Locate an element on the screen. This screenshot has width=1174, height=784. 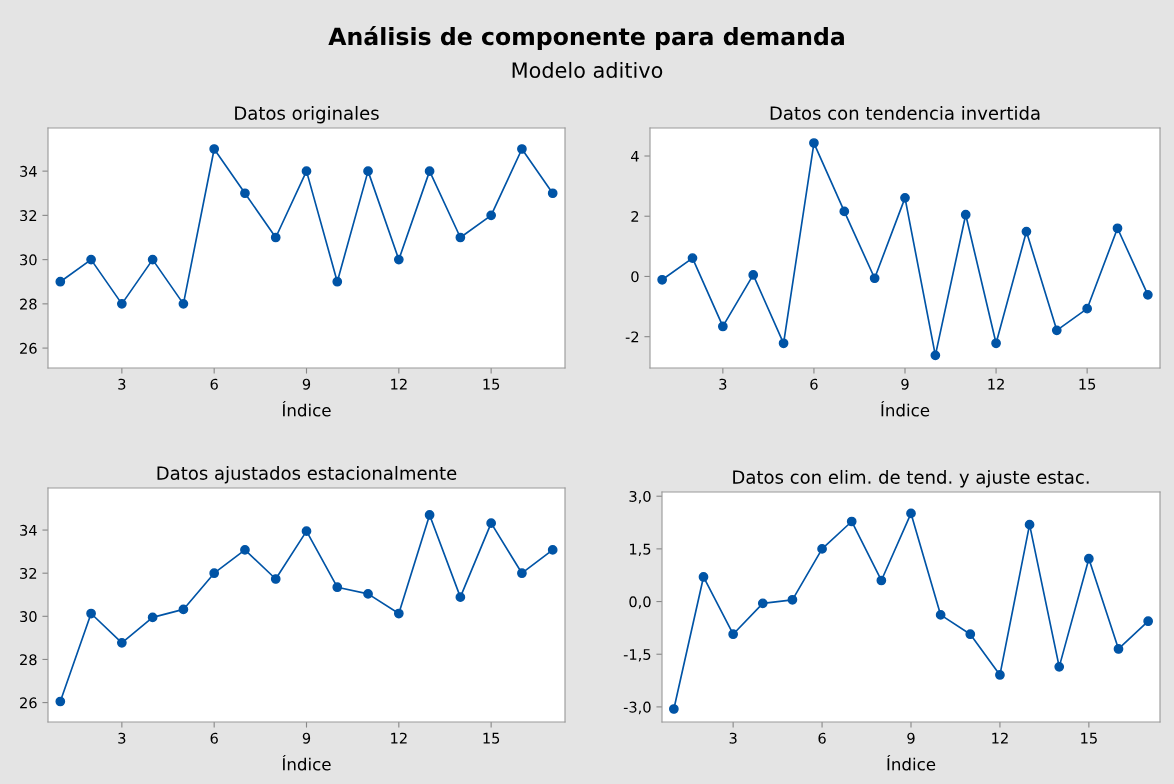
y-tick-label: -1,5 is located at coordinates (637, 655).